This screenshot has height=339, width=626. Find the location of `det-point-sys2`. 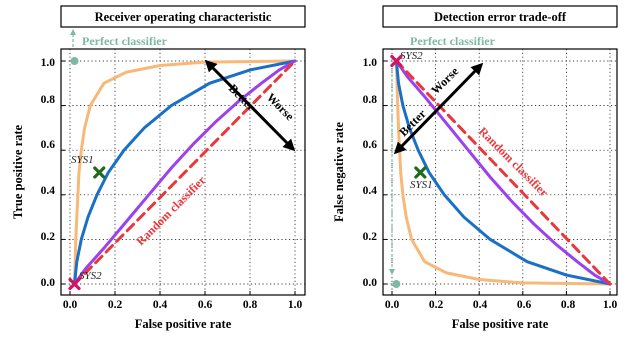

det-point-sys2 is located at coordinates (396, 61).